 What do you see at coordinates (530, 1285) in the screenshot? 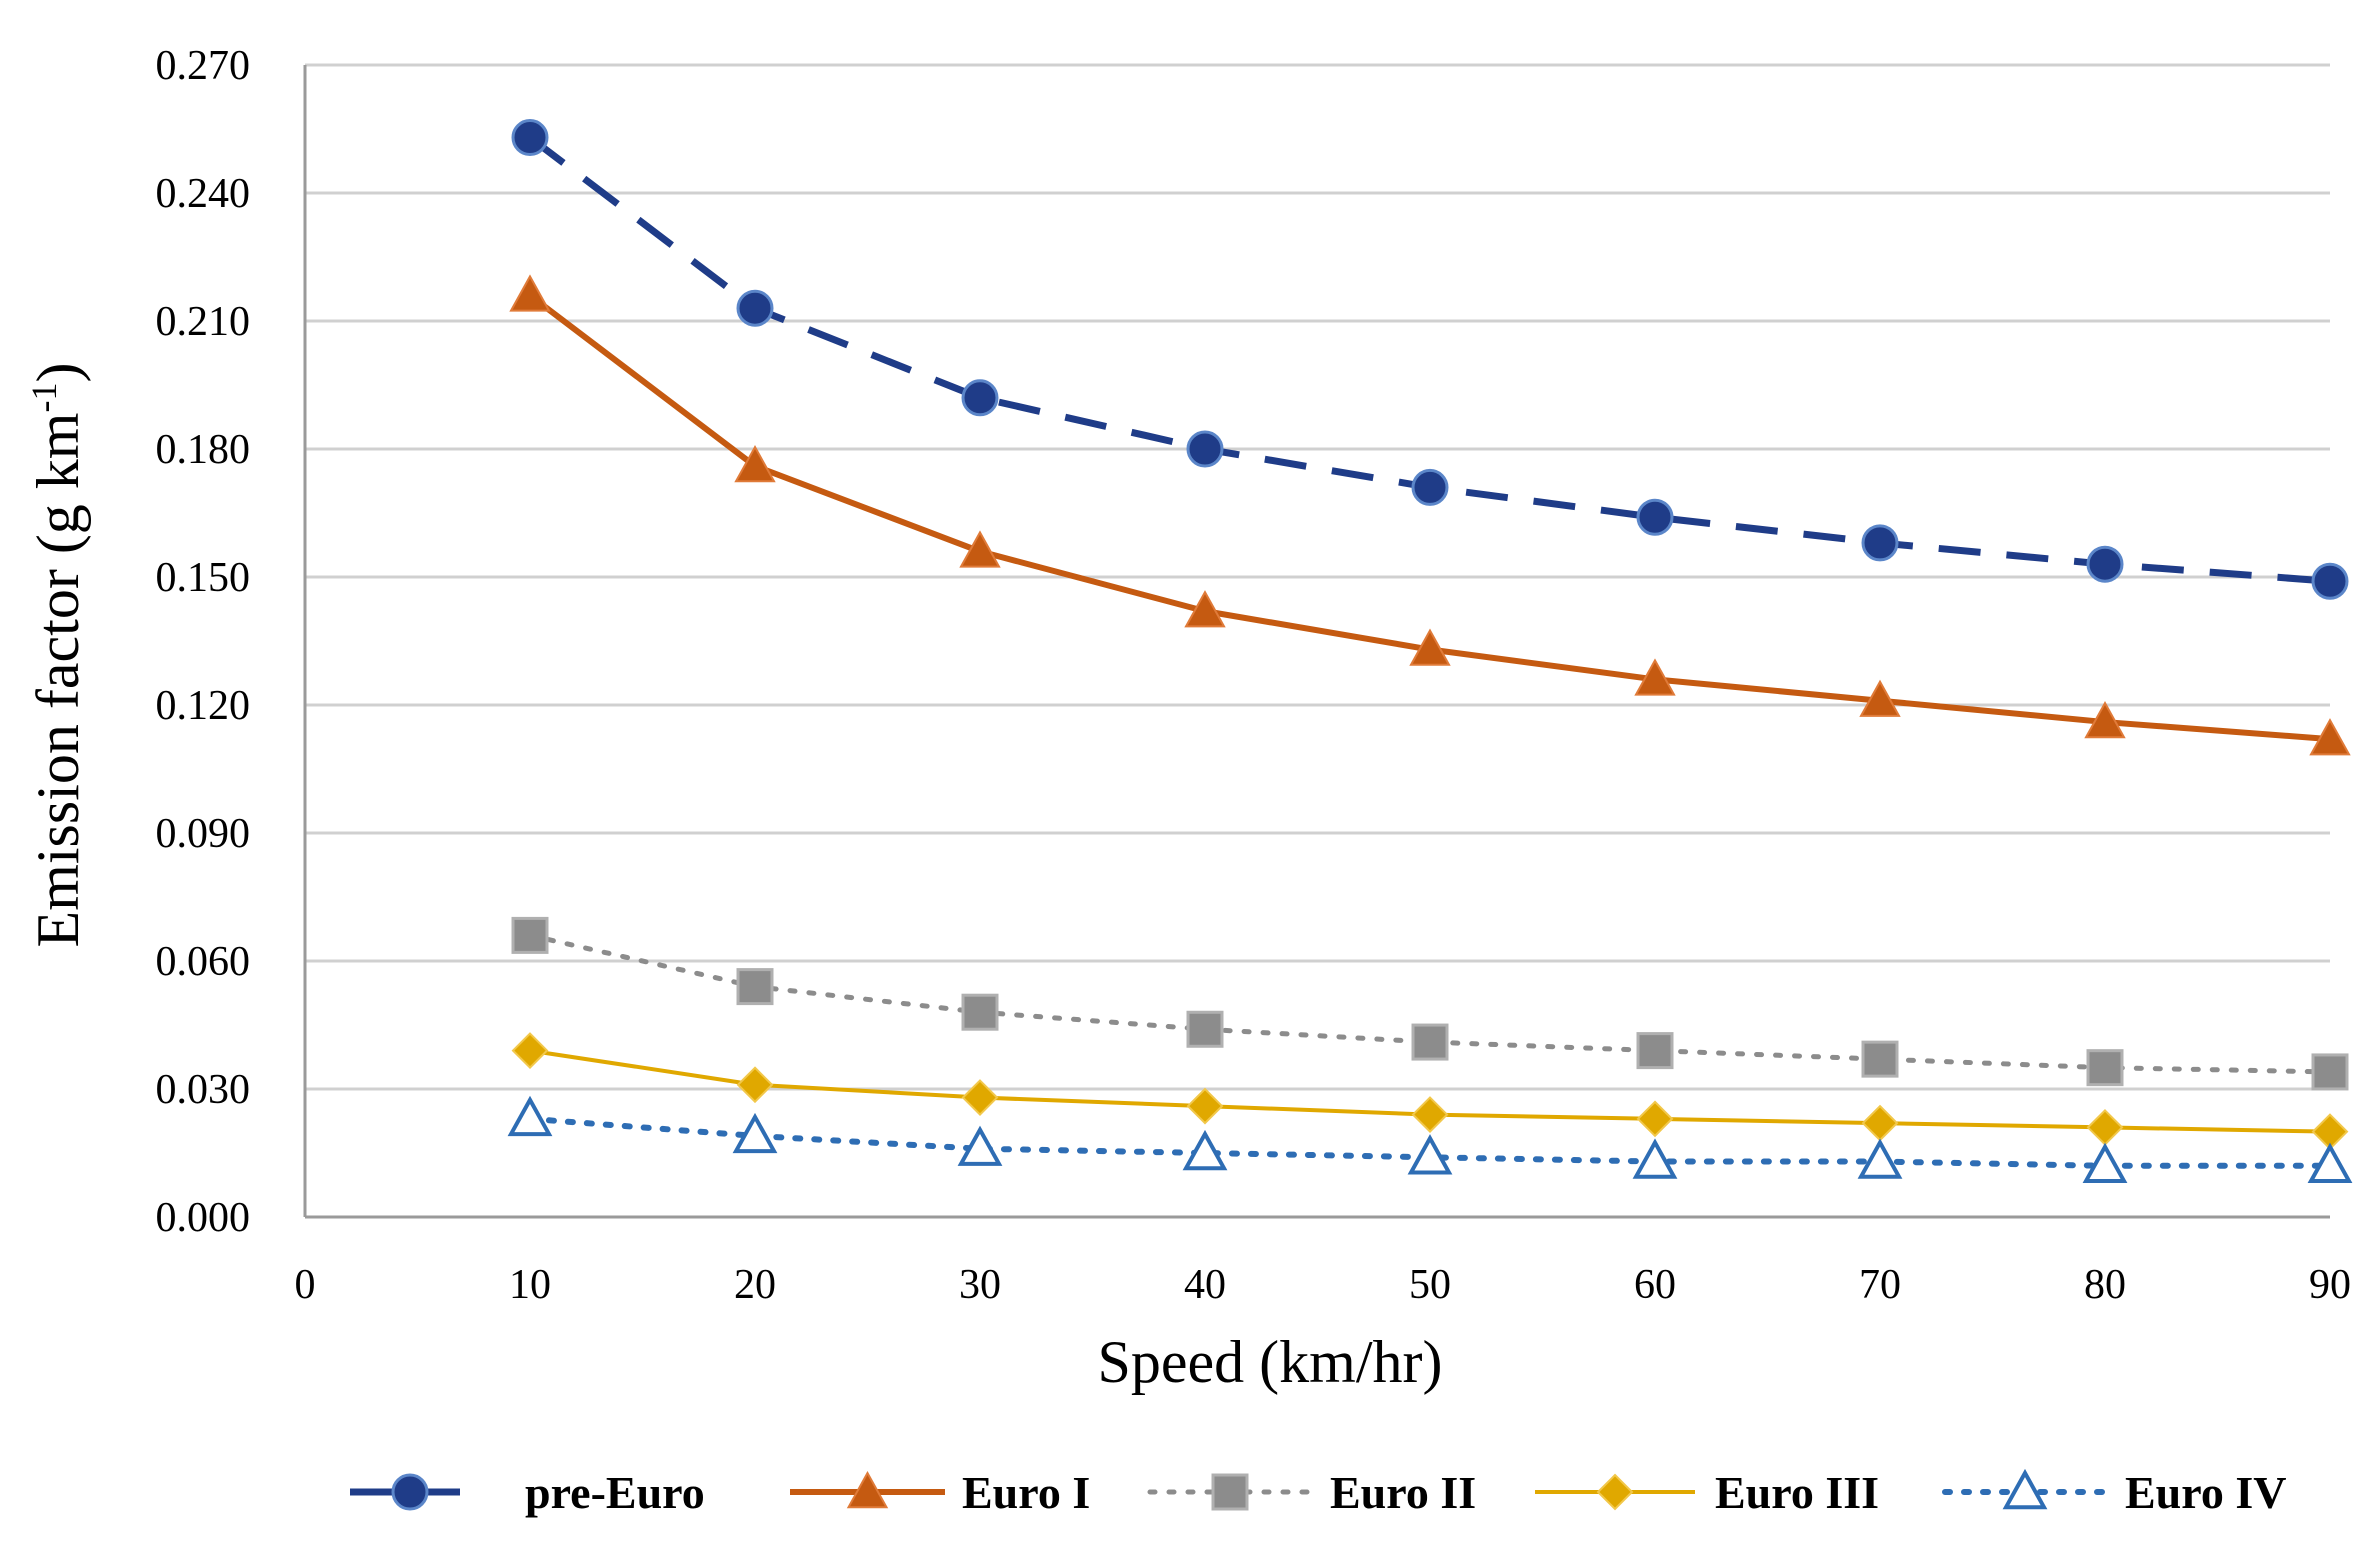
I see `x-tick-label: 10` at bounding box center [530, 1285].